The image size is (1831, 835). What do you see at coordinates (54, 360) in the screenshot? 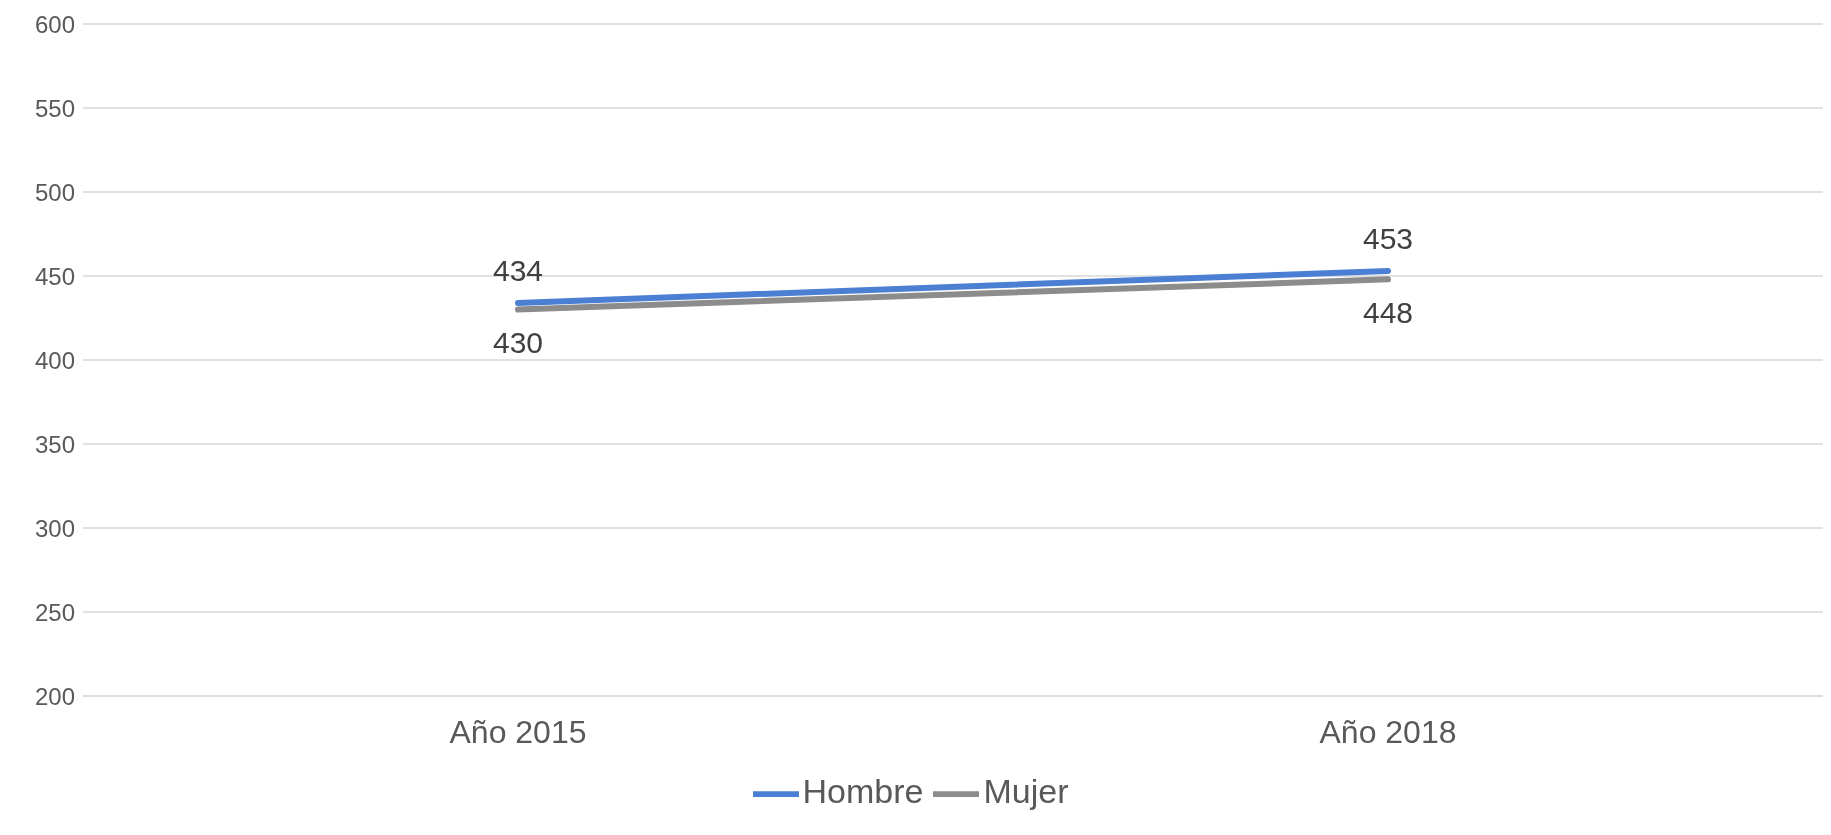
I see `y-tick-label: 400` at bounding box center [54, 360].